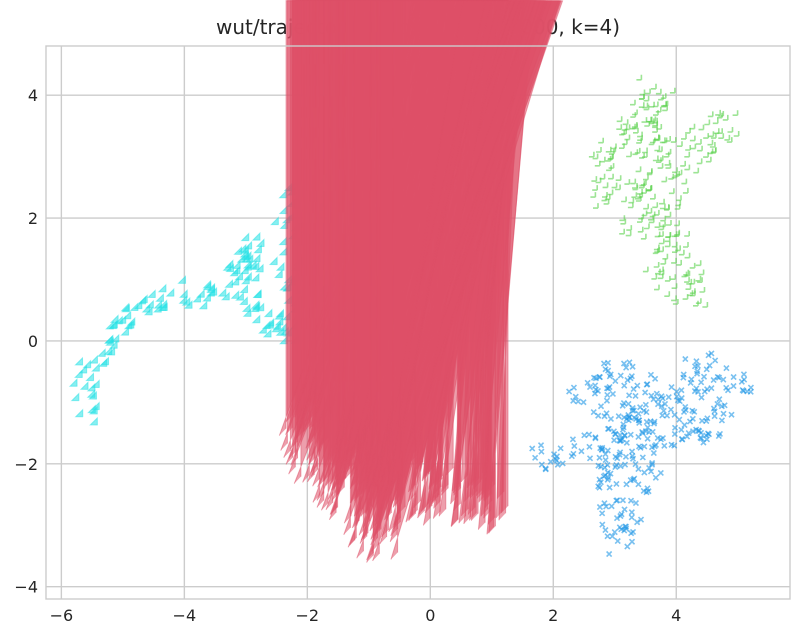  What do you see at coordinates (26, 464) in the screenshot?
I see `y-tick-label: −2` at bounding box center [26, 464].